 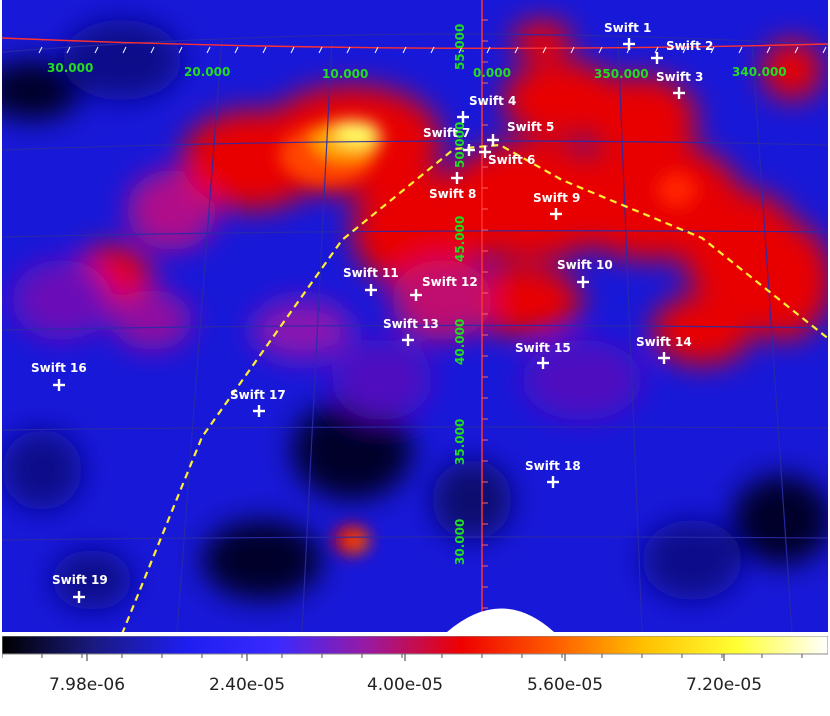 What do you see at coordinates (70, 68) in the screenshot?
I see `longitude-label: 30.000` at bounding box center [70, 68].